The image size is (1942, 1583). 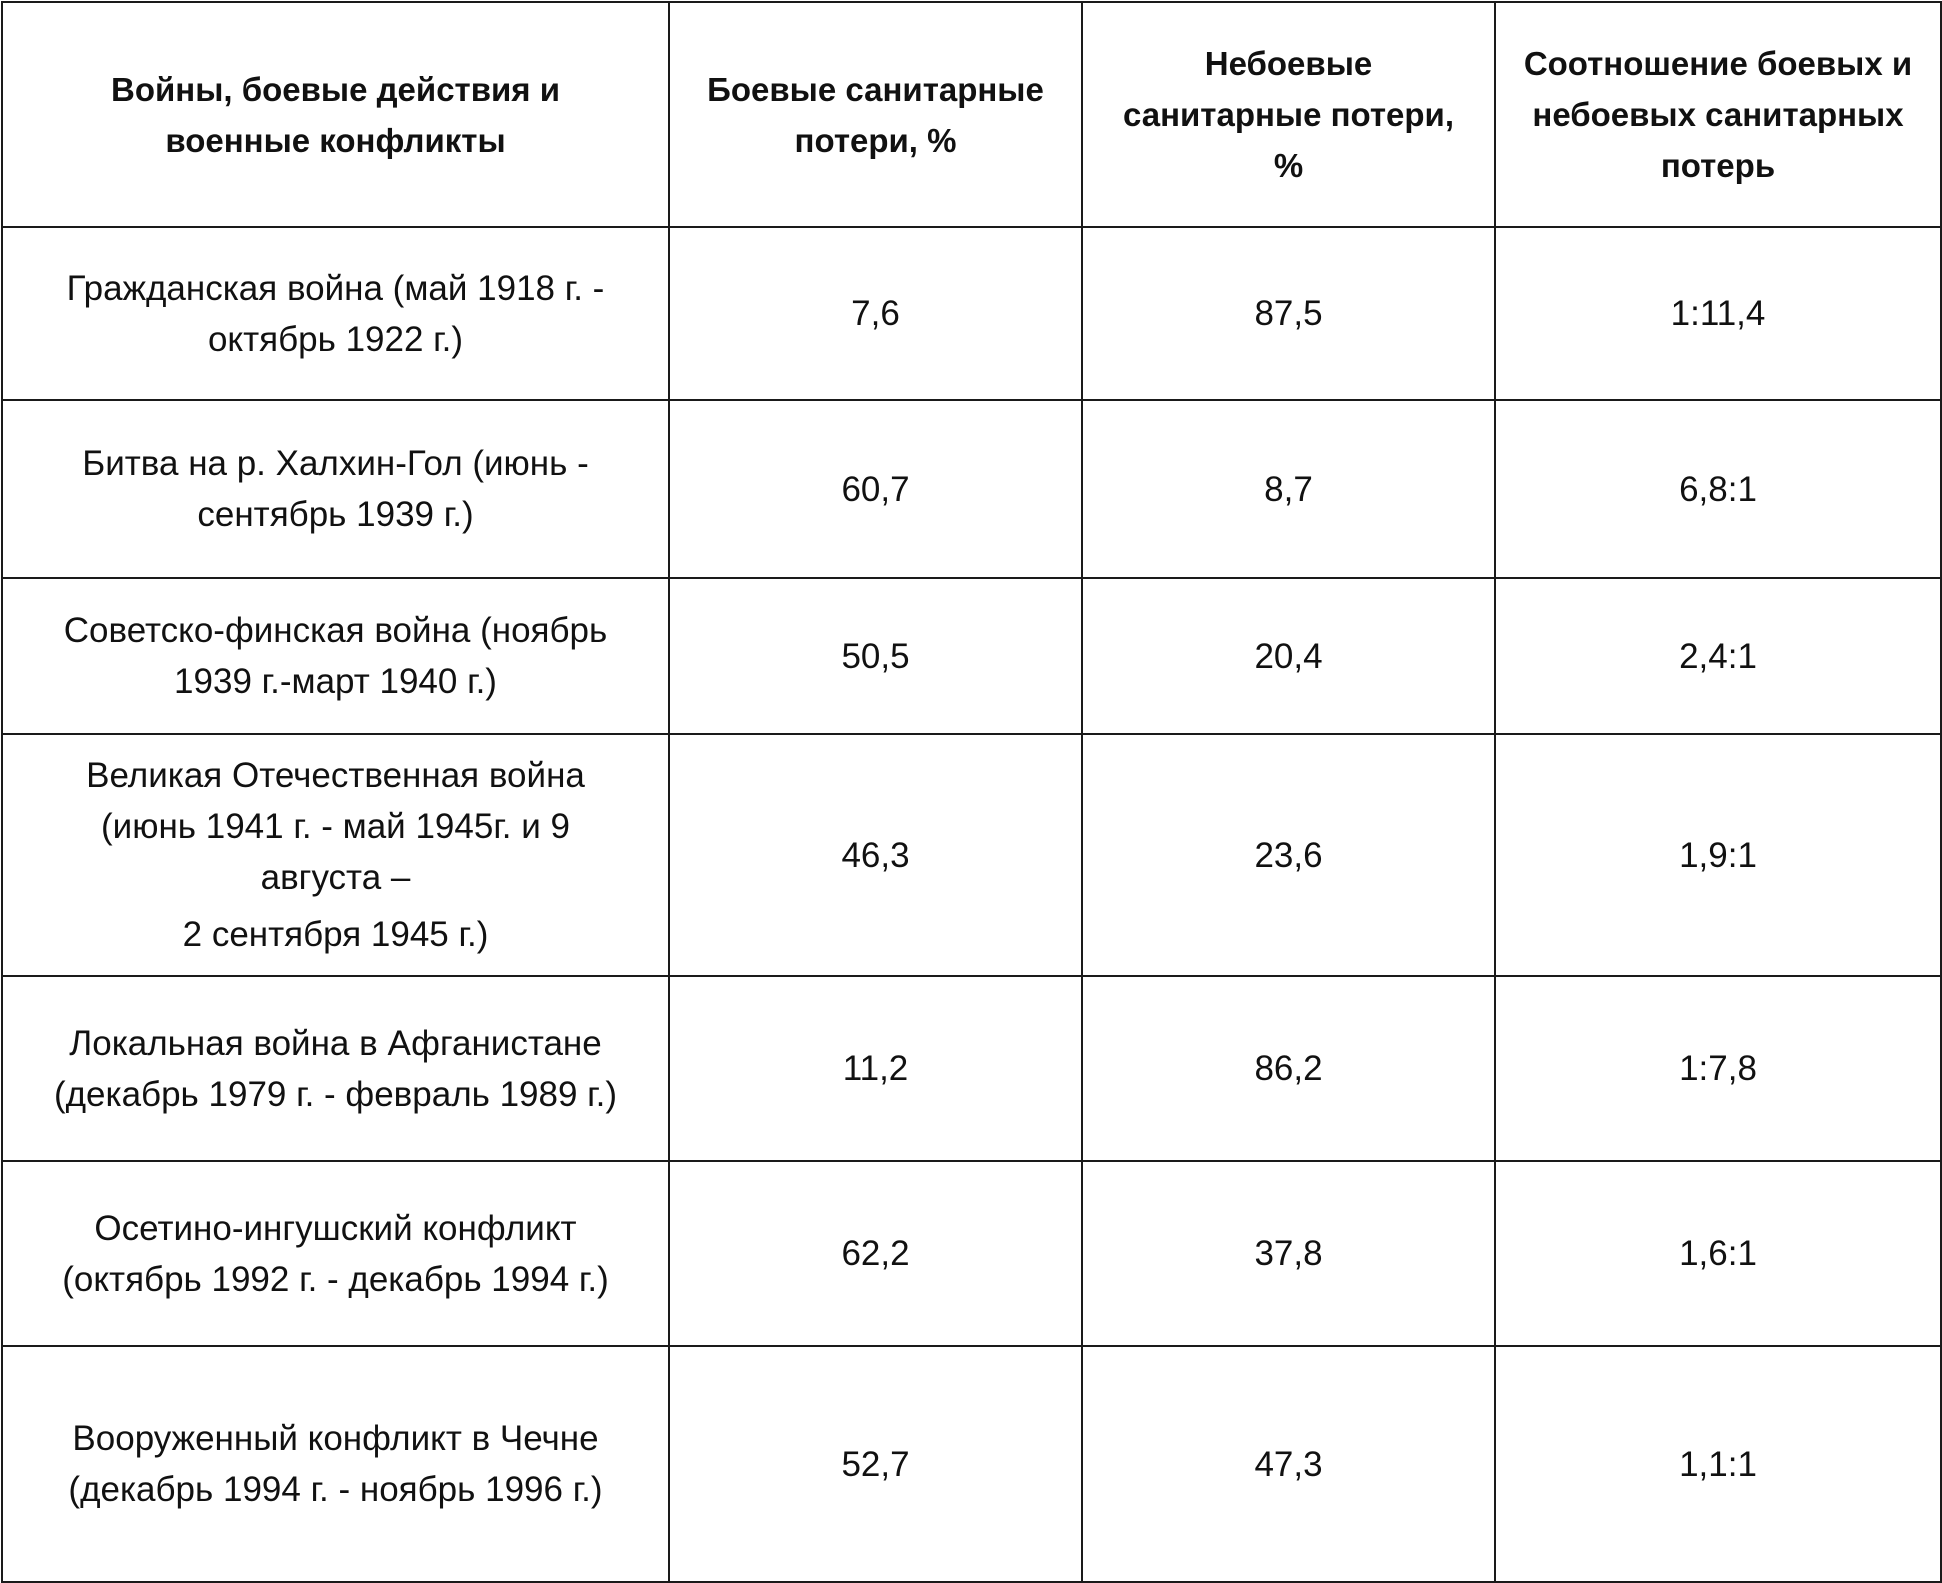 What do you see at coordinates (875, 656) in the screenshot?
I see `combat-losses-cell: 50,5` at bounding box center [875, 656].